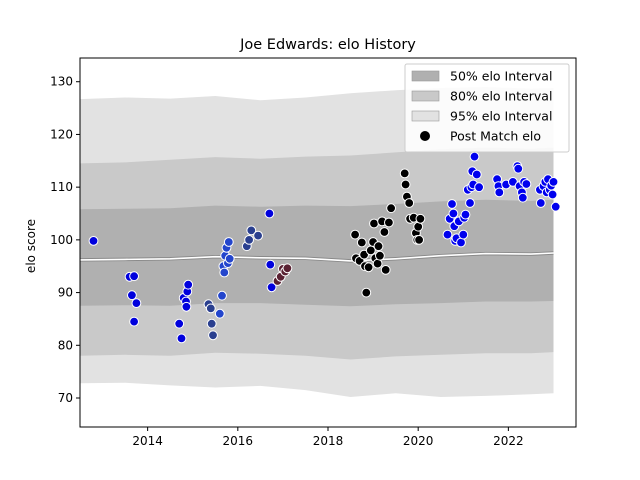 This screenshot has height=480, width=640. Describe the element at coordinates (501, 116) in the screenshot. I see `legend-label: 95% elo Interval` at that location.